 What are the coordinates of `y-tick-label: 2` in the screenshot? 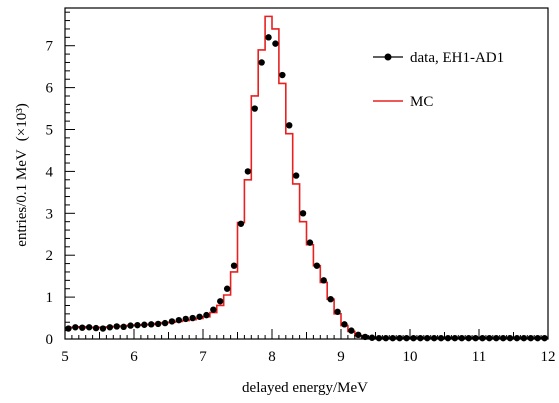 It's located at (50, 256).